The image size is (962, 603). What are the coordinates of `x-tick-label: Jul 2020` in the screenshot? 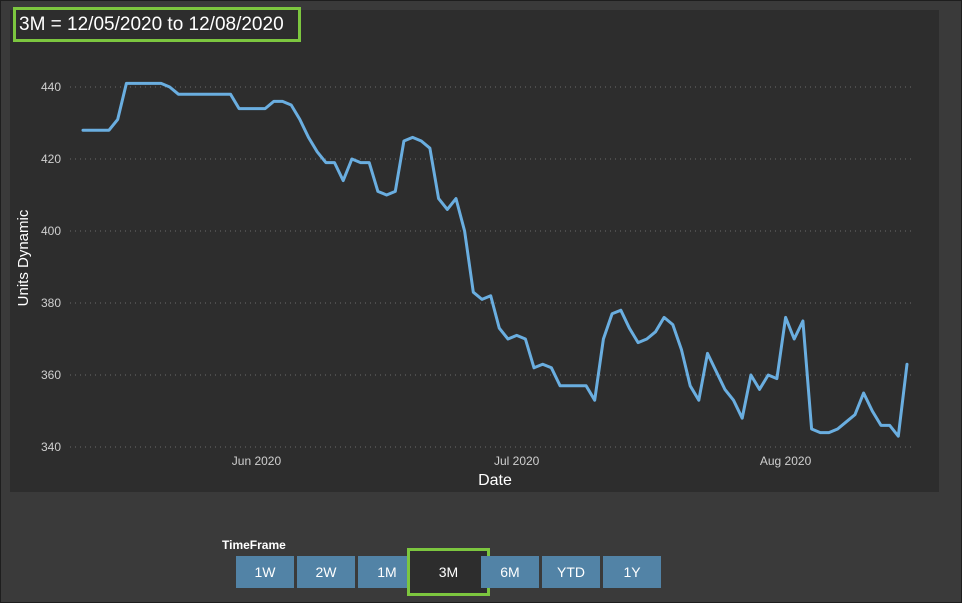 It's located at (517, 461).